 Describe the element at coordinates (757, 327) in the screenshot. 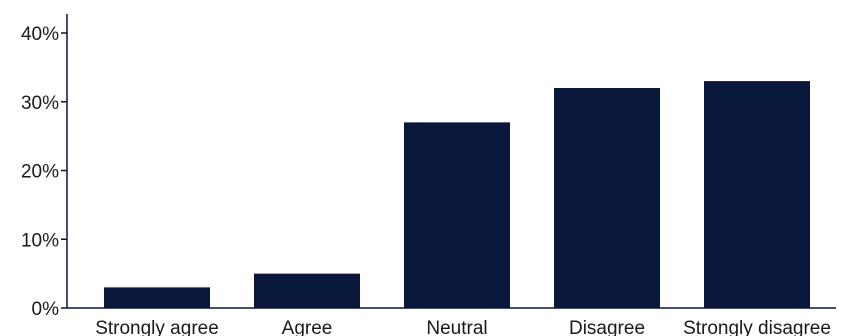

I see `x-tick-label: Strongly disagree` at that location.